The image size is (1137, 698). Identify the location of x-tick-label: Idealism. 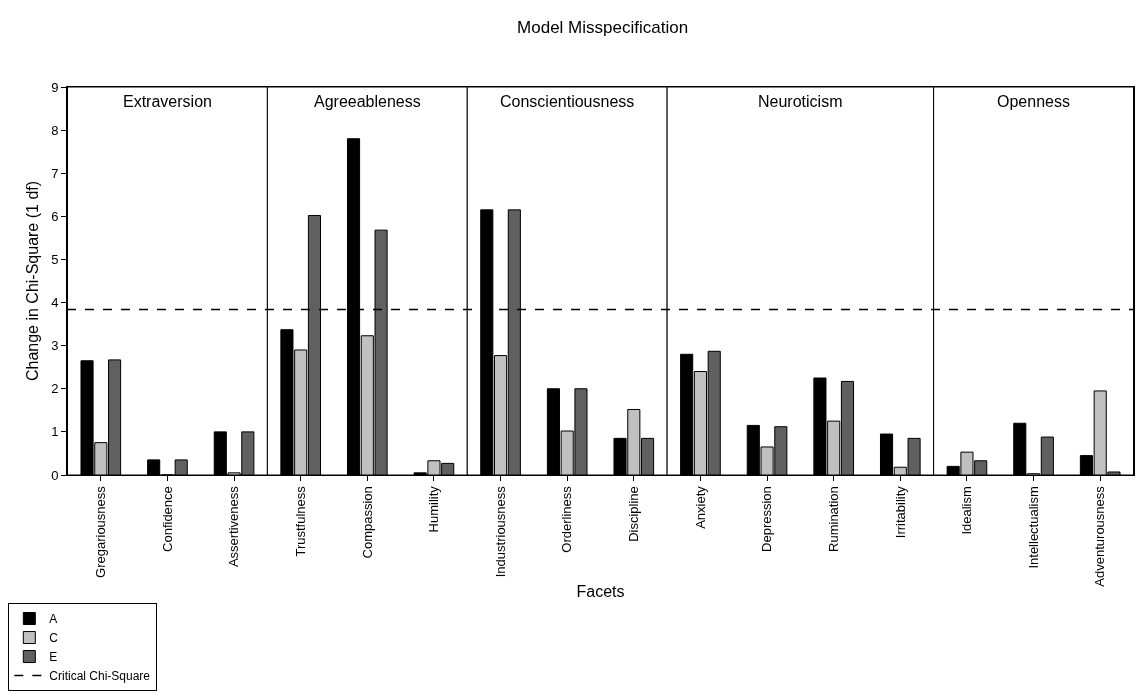
(967, 510).